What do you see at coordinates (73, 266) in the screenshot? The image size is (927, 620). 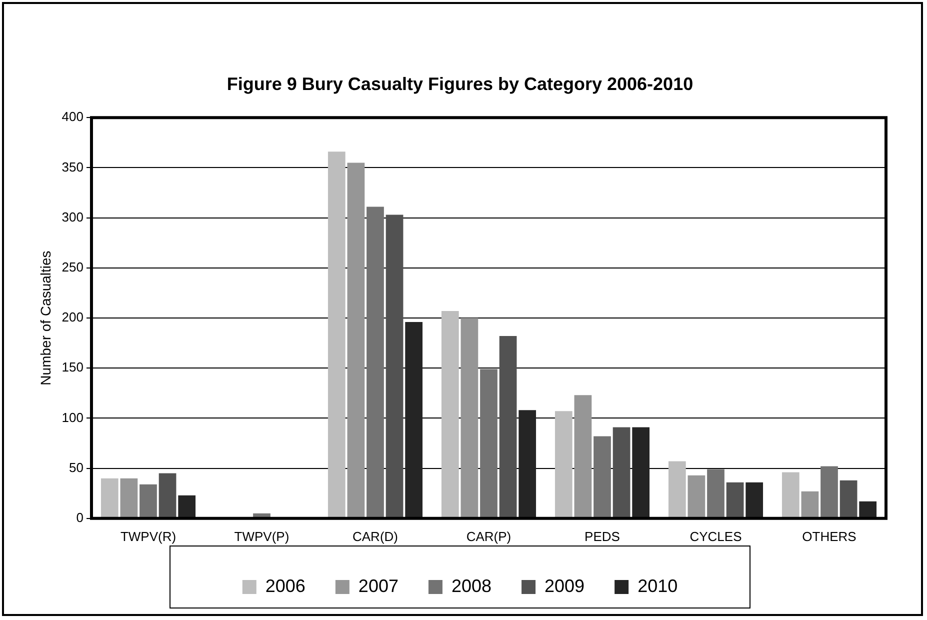 I see `y-tick-label: 250` at bounding box center [73, 266].